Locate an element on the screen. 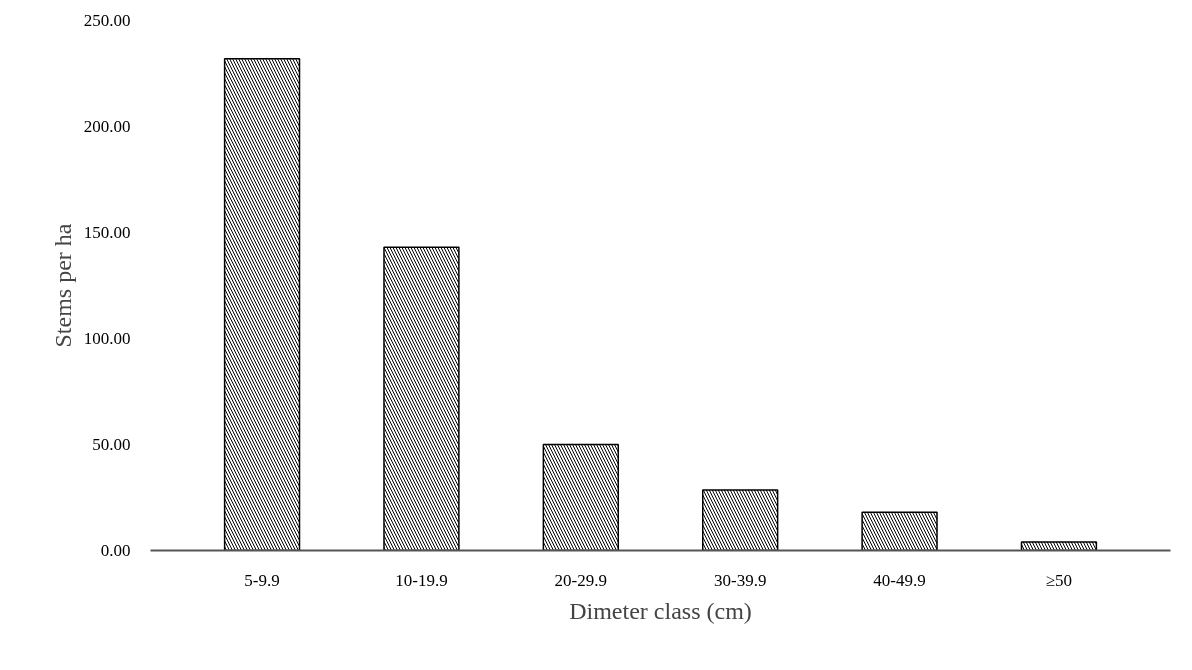  x-tick-label: ≥50 is located at coordinates (1059, 580).